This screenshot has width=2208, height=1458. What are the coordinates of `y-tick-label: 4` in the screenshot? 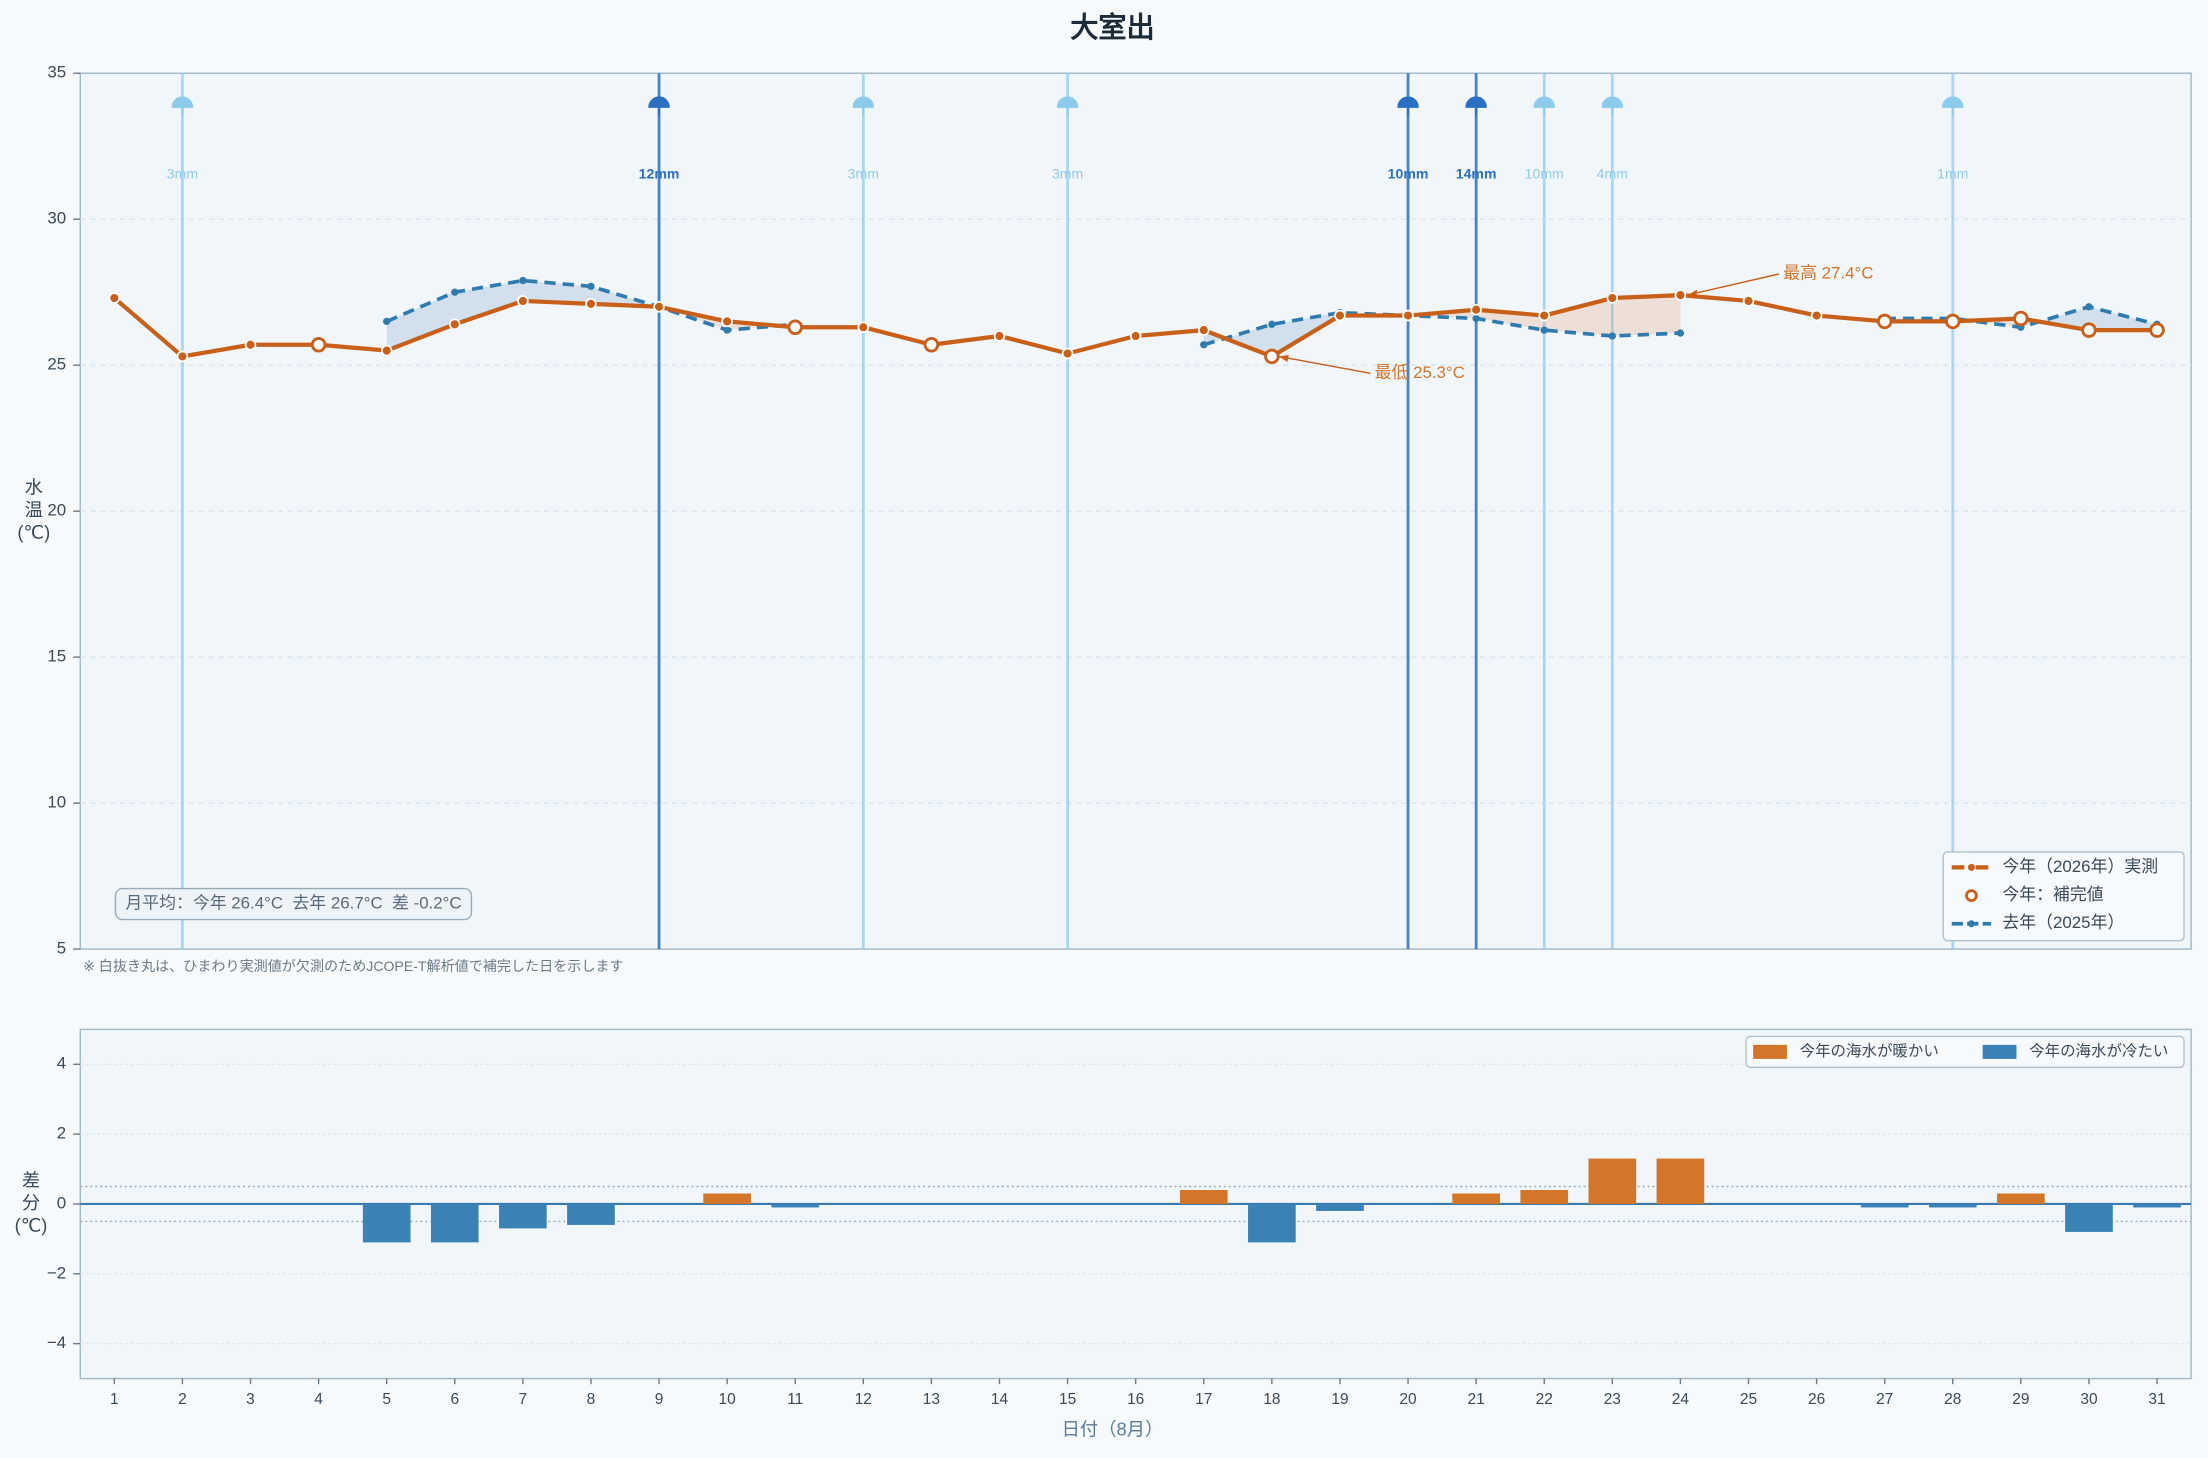 It's located at (61, 1063).